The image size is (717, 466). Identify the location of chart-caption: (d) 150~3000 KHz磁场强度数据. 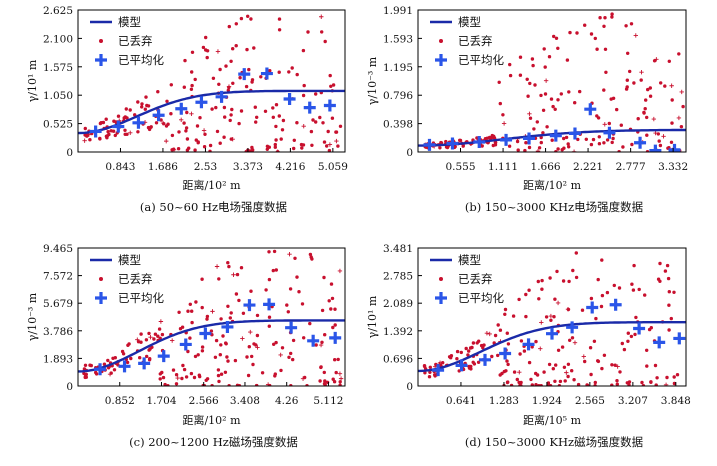
(554, 442).